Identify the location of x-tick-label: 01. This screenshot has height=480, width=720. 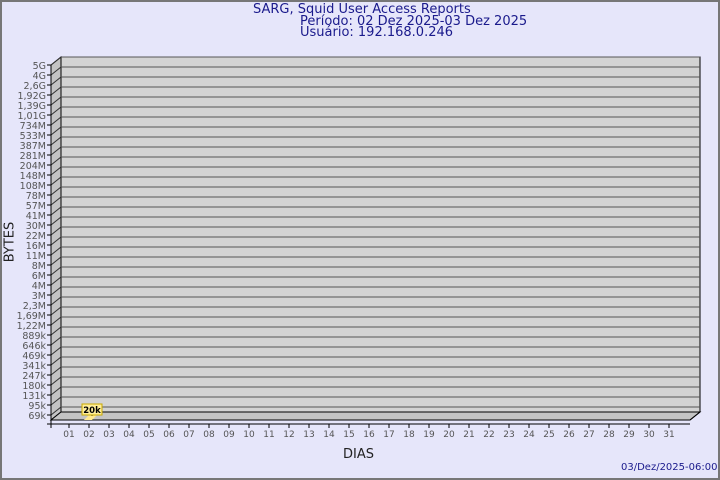
(68, 435).